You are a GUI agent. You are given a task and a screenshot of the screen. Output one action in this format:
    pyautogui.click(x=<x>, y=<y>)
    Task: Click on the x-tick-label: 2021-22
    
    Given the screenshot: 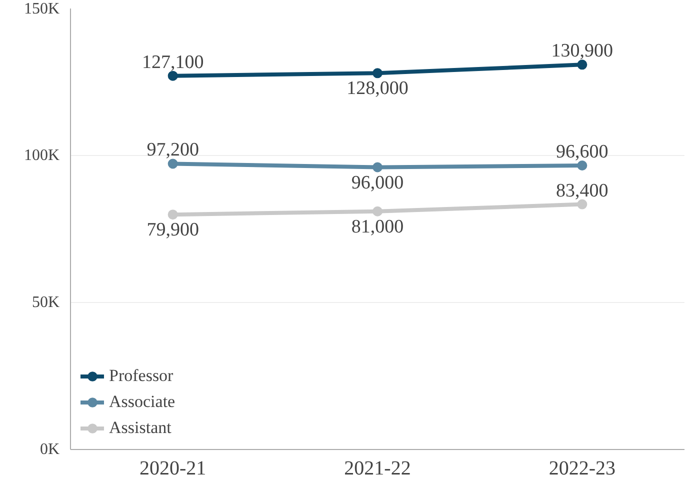 What is the action you would take?
    pyautogui.click(x=377, y=468)
    